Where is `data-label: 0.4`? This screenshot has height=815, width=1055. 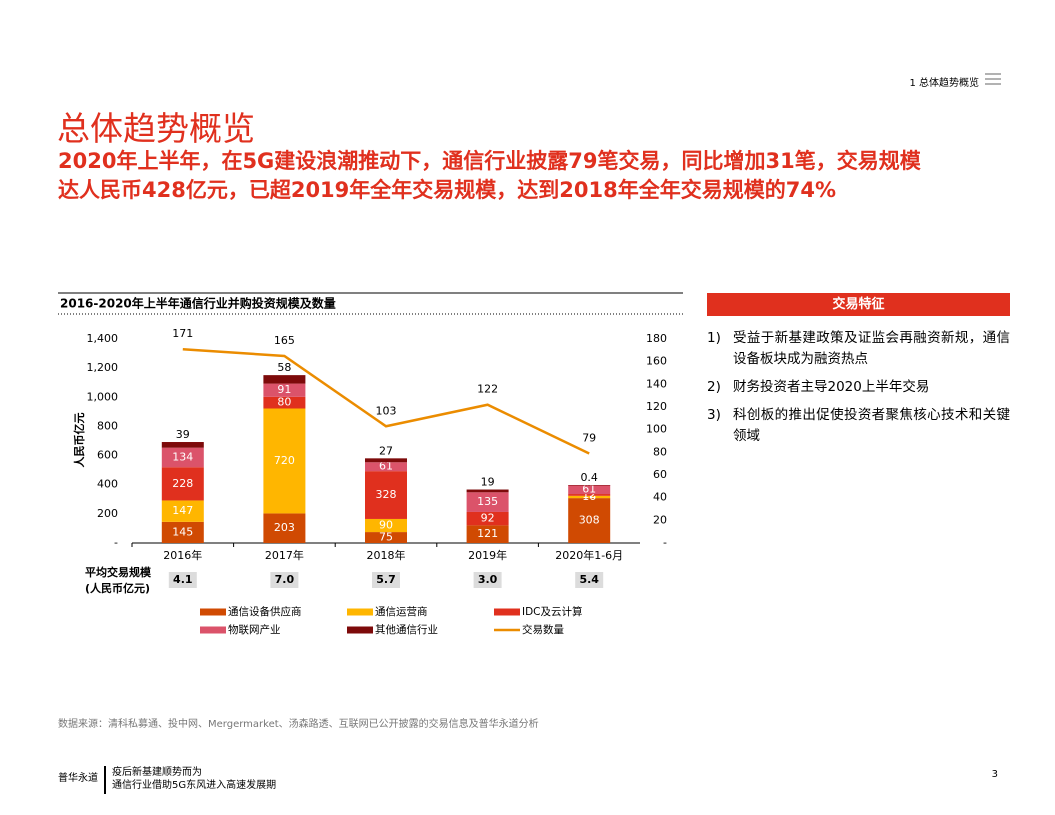
data-label: 0.4 is located at coordinates (589, 477).